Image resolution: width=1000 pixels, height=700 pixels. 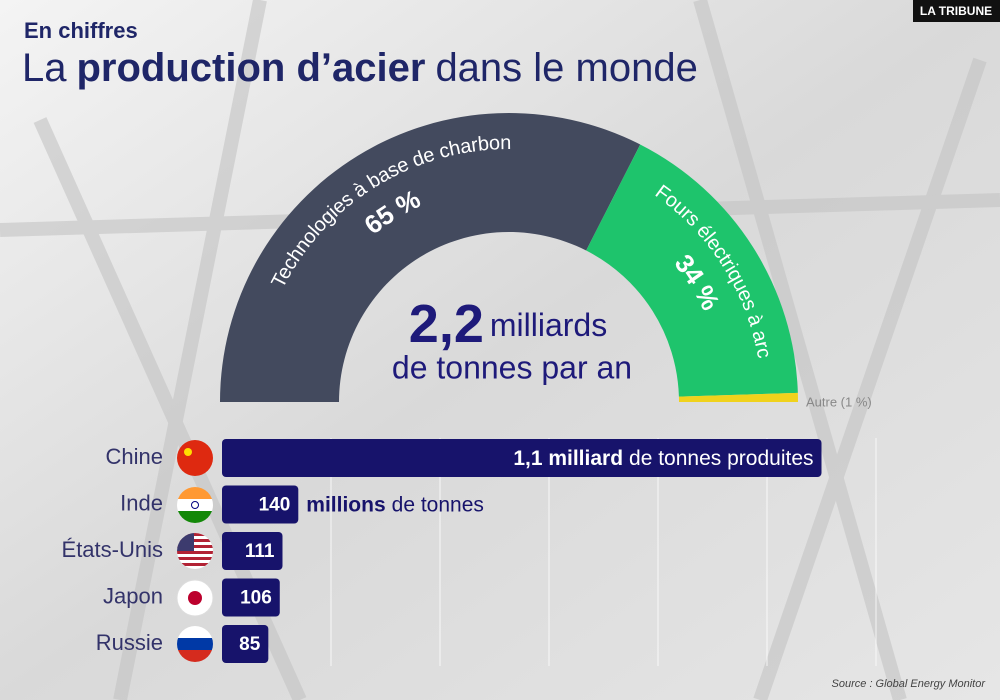 What do you see at coordinates (133, 595) in the screenshot?
I see `category-label: Japon` at bounding box center [133, 595].